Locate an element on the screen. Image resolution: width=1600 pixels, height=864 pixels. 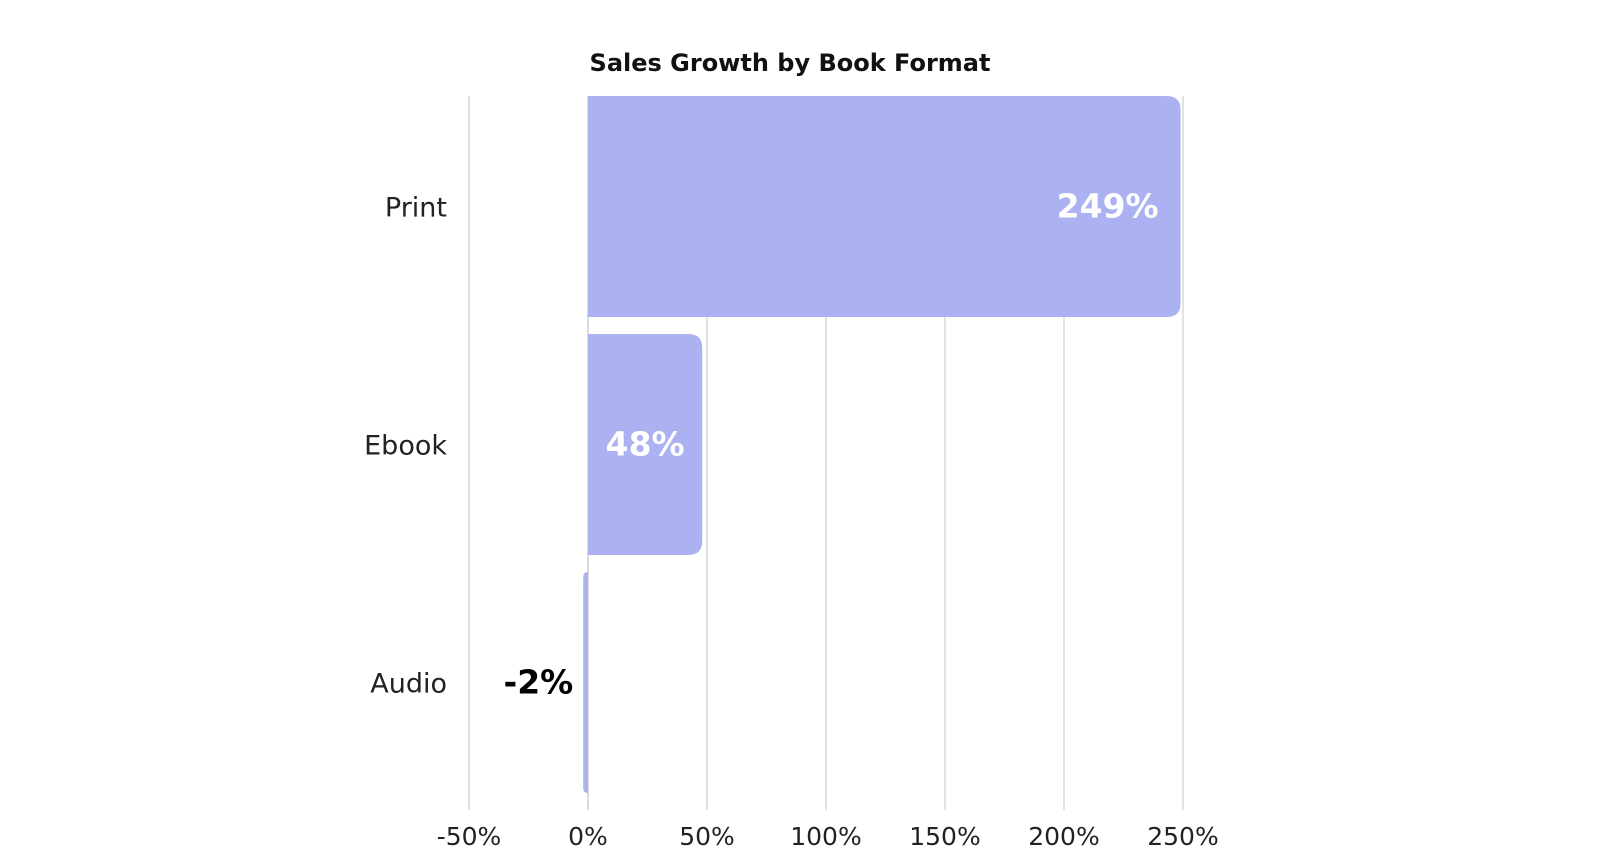
x-tick-label: 0% is located at coordinates (588, 836).